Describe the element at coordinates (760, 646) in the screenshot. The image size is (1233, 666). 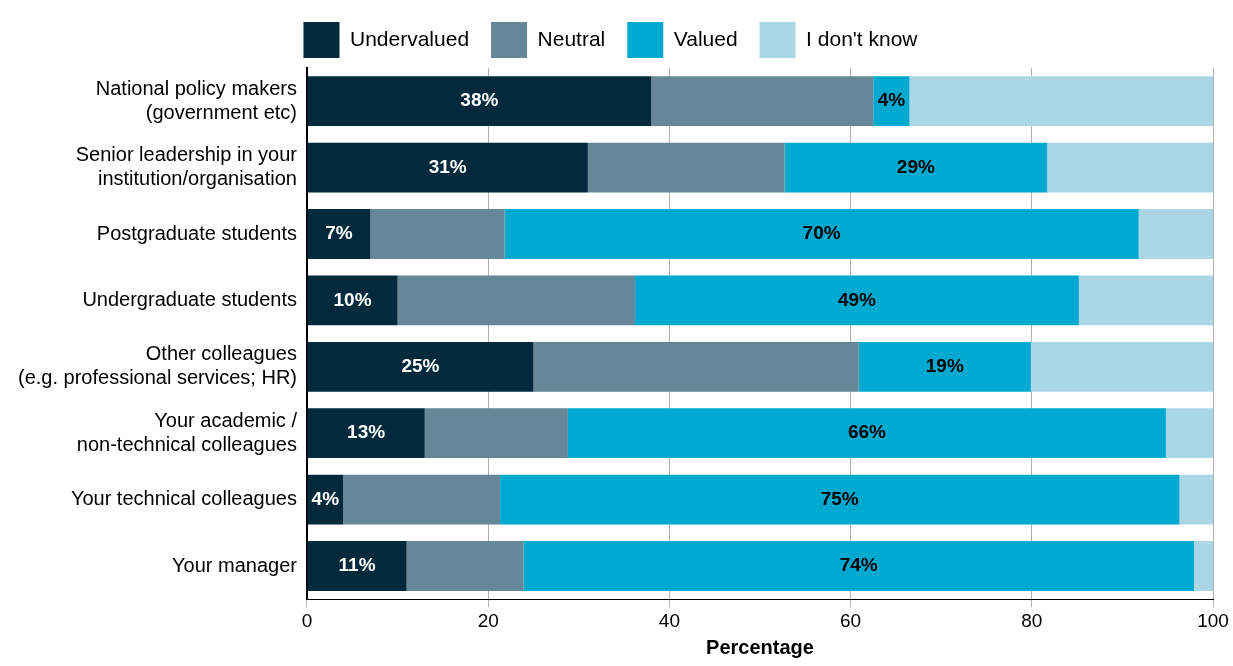
I see `x-axis-title: Percentage` at that location.